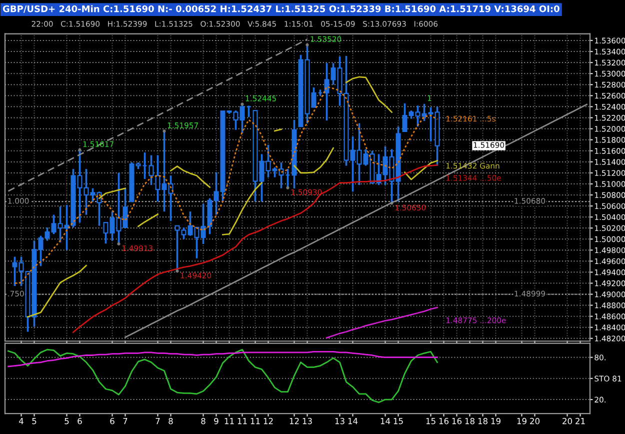 The image size is (625, 434). Describe the element at coordinates (281, 9) in the screenshot. I see `chart-title: GBP/USD+ 240-Min C:1.51690 N:- 0.00652 H:1.52437 L:1.51325 O:1.52339 B:1.51690 A:1.51719 V:13694 OI:0` at that location.